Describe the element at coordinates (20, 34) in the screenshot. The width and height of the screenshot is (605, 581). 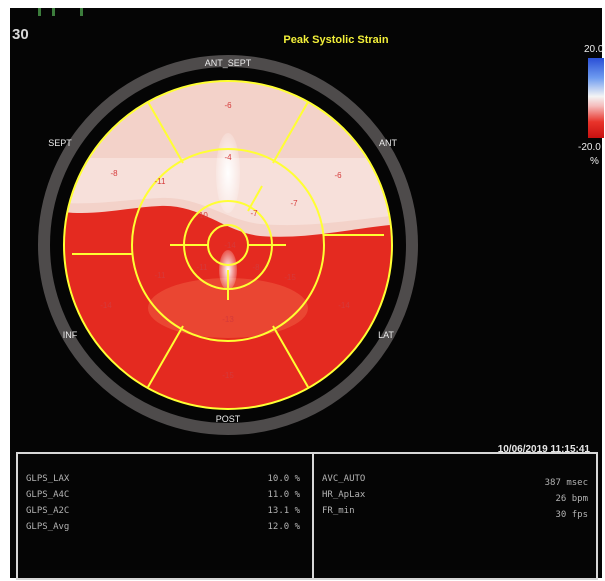
I see `frame-number: 30` at that location.